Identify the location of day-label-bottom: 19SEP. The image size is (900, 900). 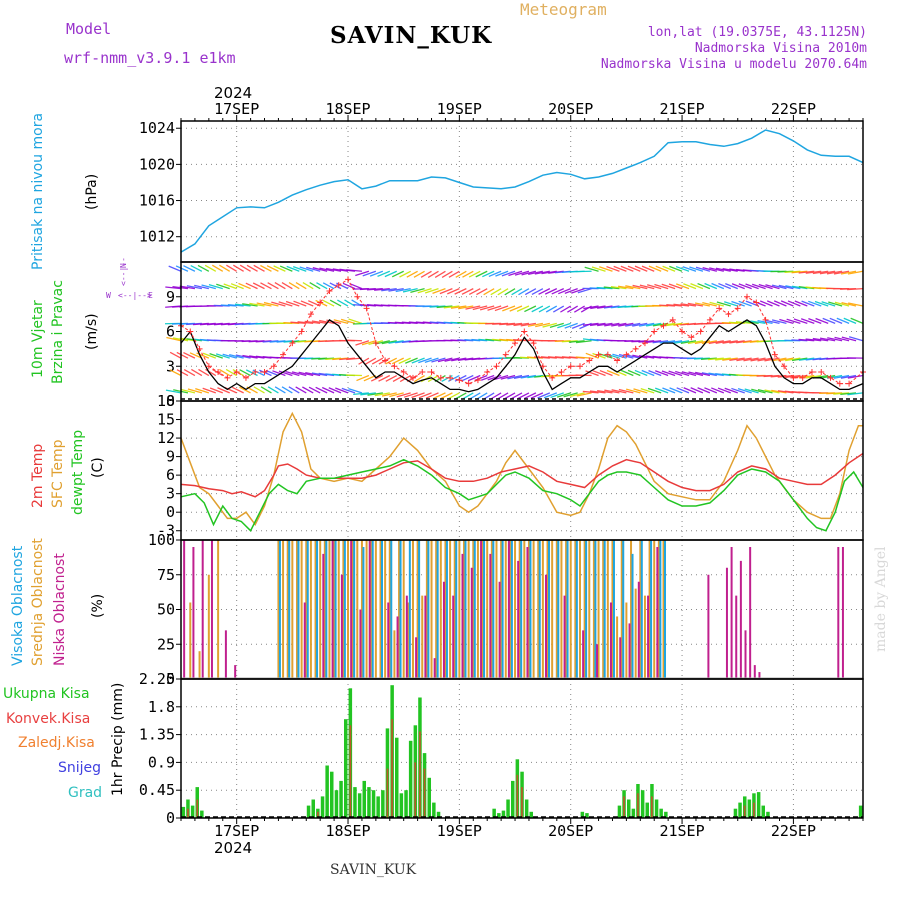
(459, 831).